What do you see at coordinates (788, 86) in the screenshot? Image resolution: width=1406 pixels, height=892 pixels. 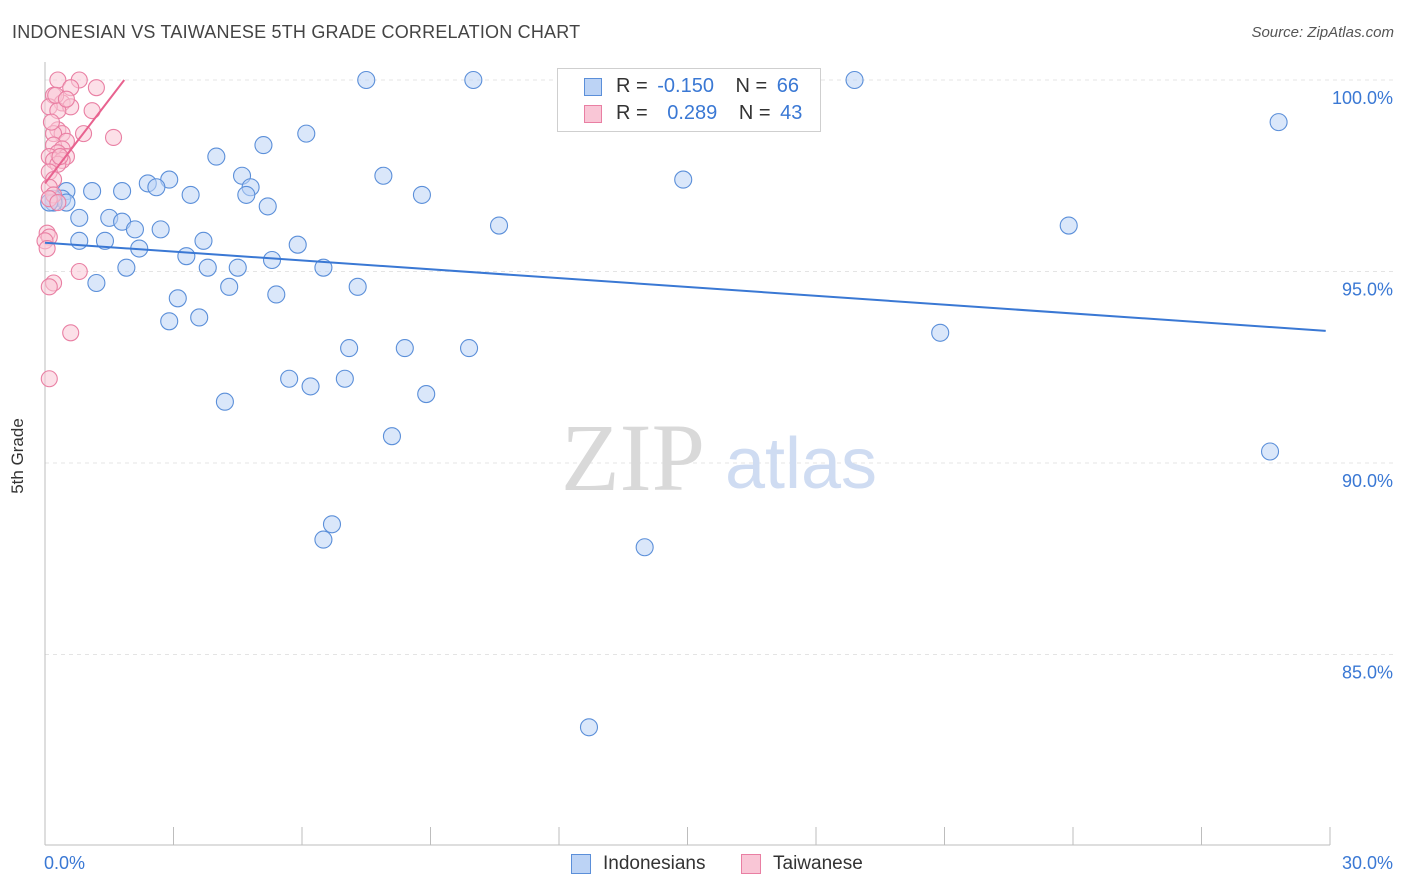 I see `legend-n-value: 66` at bounding box center [788, 86].